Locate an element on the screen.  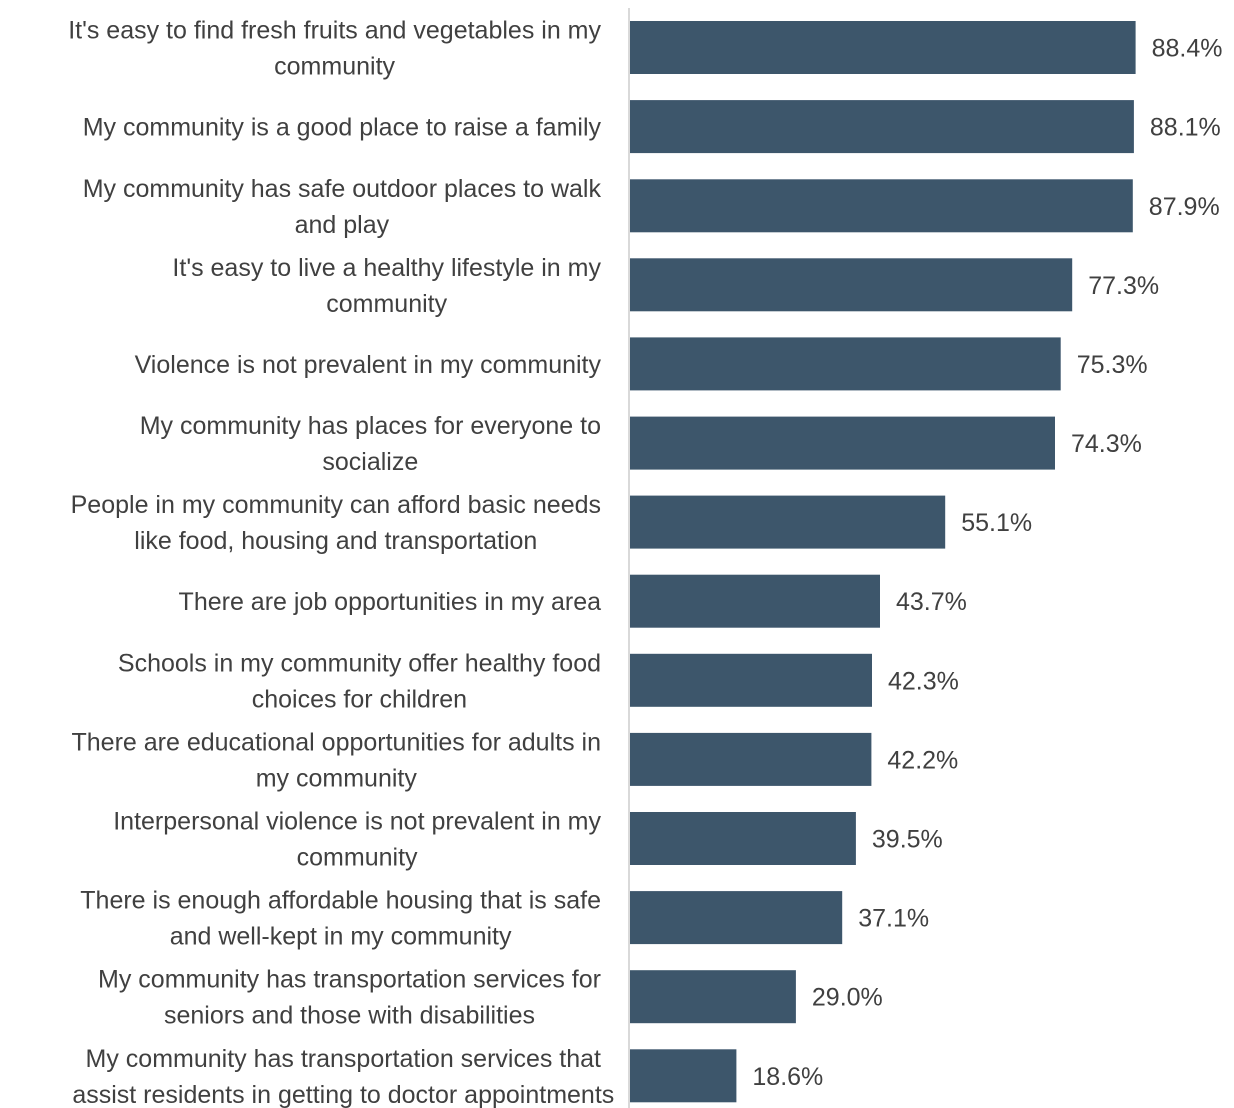
value-label: 37.1% is located at coordinates (893, 919).